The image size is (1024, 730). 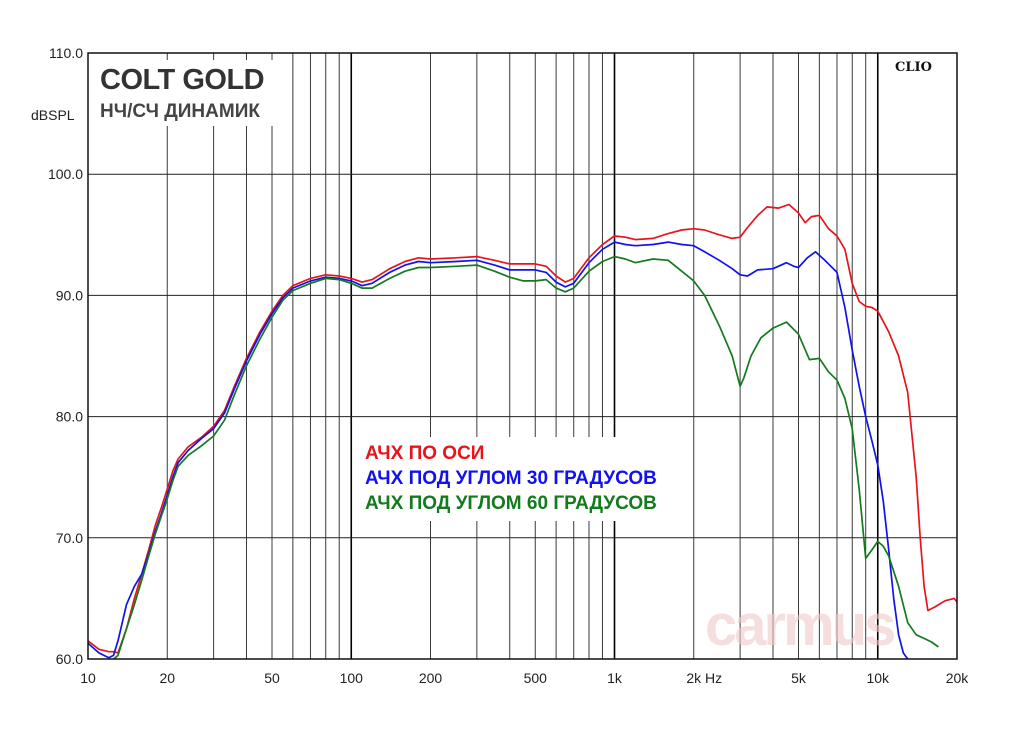 What do you see at coordinates (958, 678) in the screenshot?
I see `x-tick-label: 20k` at bounding box center [958, 678].